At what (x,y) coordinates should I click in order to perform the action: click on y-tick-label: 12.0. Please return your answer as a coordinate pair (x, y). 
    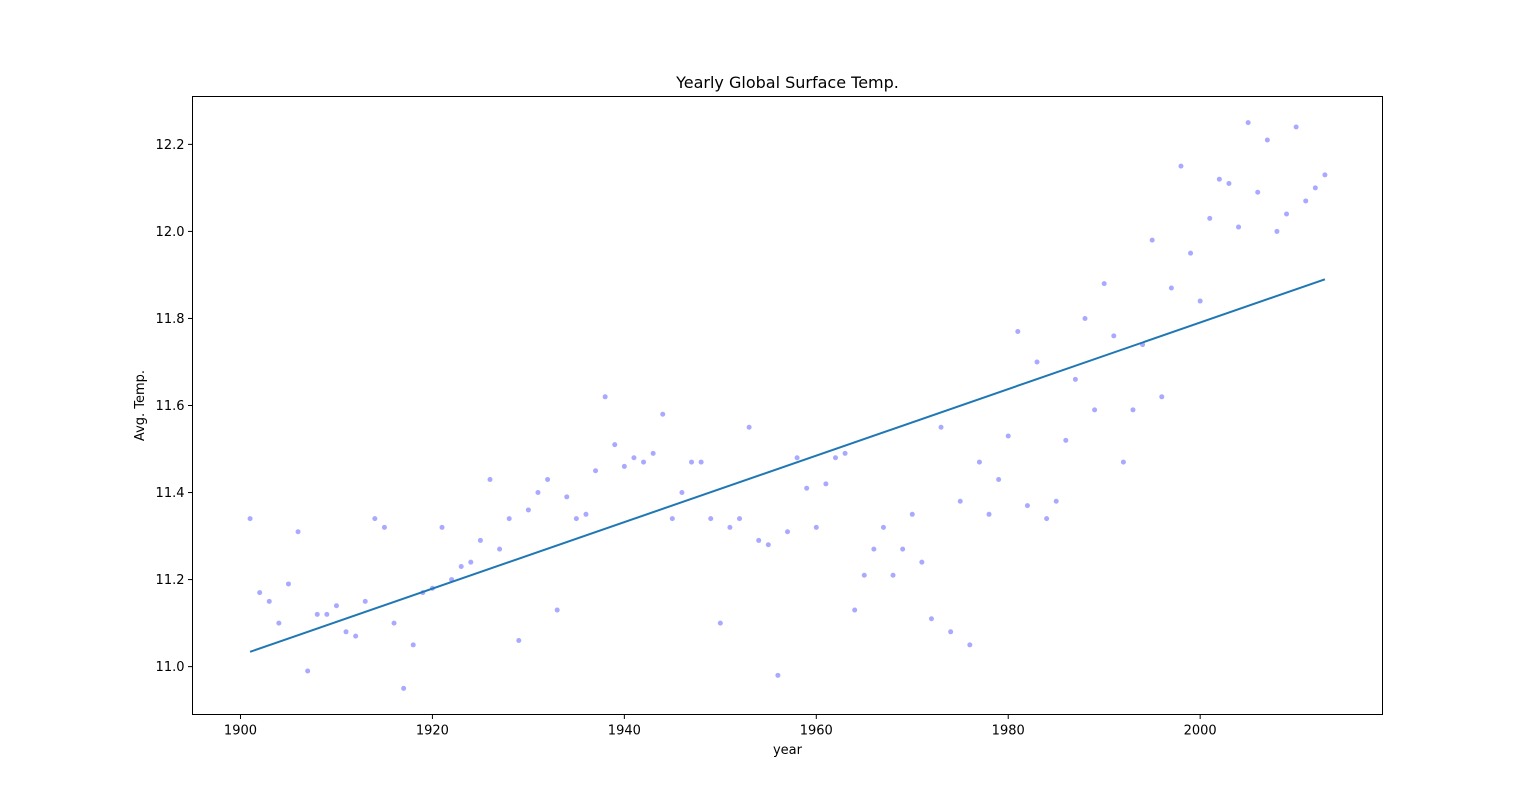
    Looking at the image, I should click on (170, 232).